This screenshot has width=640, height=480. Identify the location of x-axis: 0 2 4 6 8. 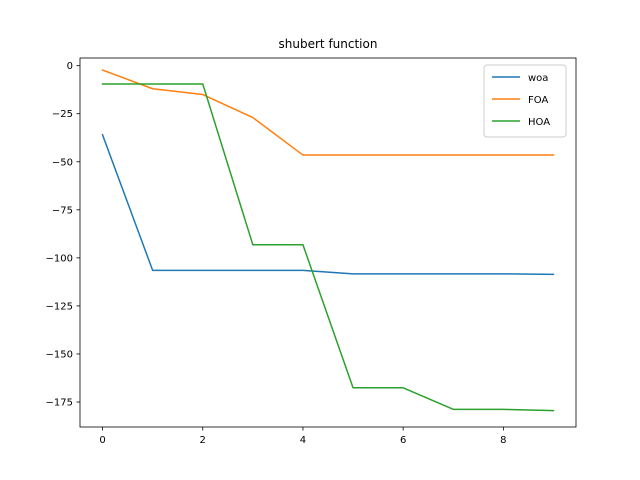
(303, 436).